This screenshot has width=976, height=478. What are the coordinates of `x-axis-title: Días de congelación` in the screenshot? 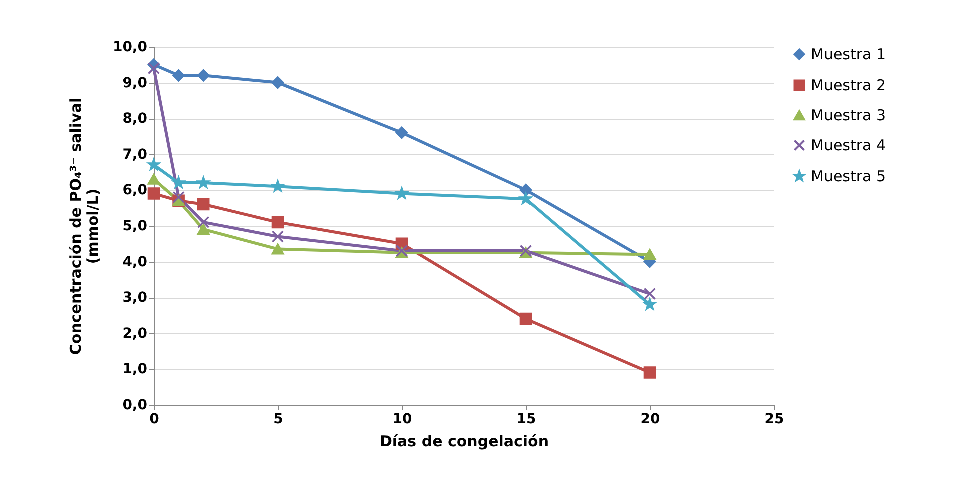 It's located at (465, 441).